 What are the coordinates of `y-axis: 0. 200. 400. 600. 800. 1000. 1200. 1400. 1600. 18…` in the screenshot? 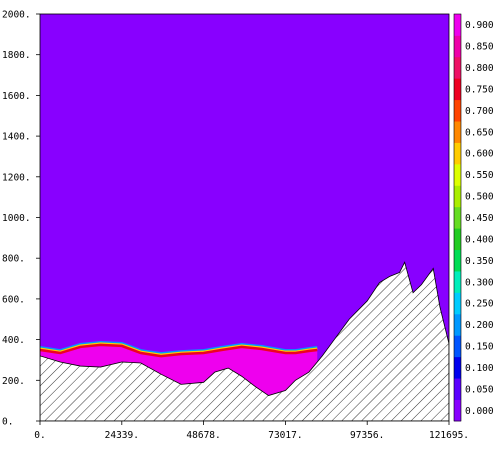 It's located at (21, 219).